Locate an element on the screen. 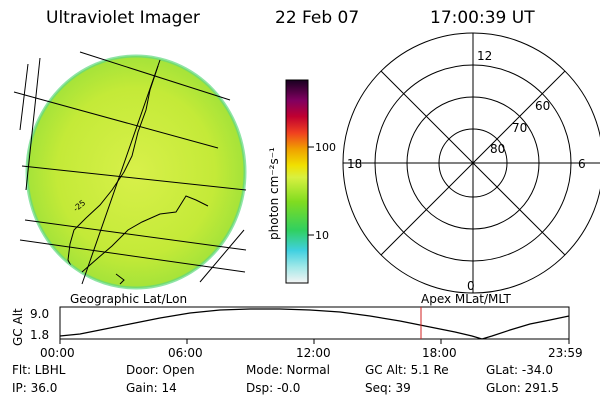  colorbar-tick-10: 10 is located at coordinates (322, 235).